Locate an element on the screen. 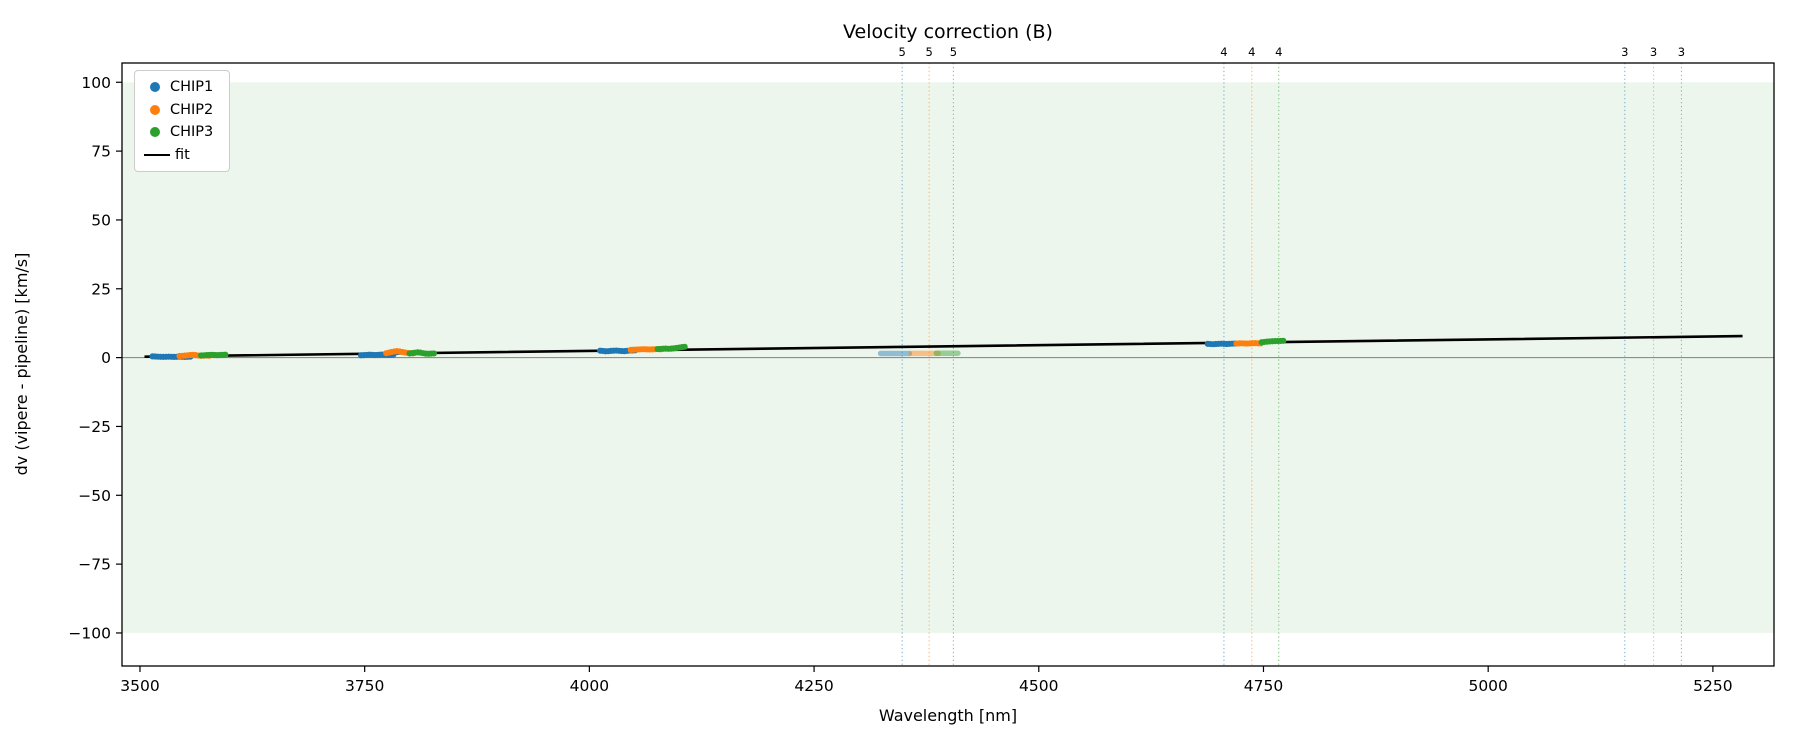 This screenshot has width=1800, height=750. legend: CHIP1 CHIP2 CHIP3 fit is located at coordinates (182, 121).